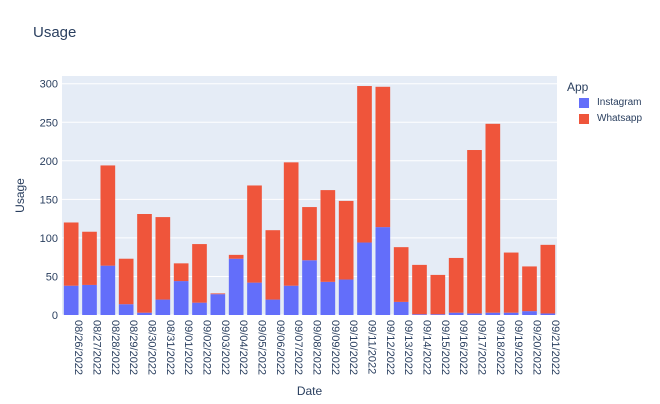  I want to click on x-tick-label: 09/12/2022, so click(390, 347).